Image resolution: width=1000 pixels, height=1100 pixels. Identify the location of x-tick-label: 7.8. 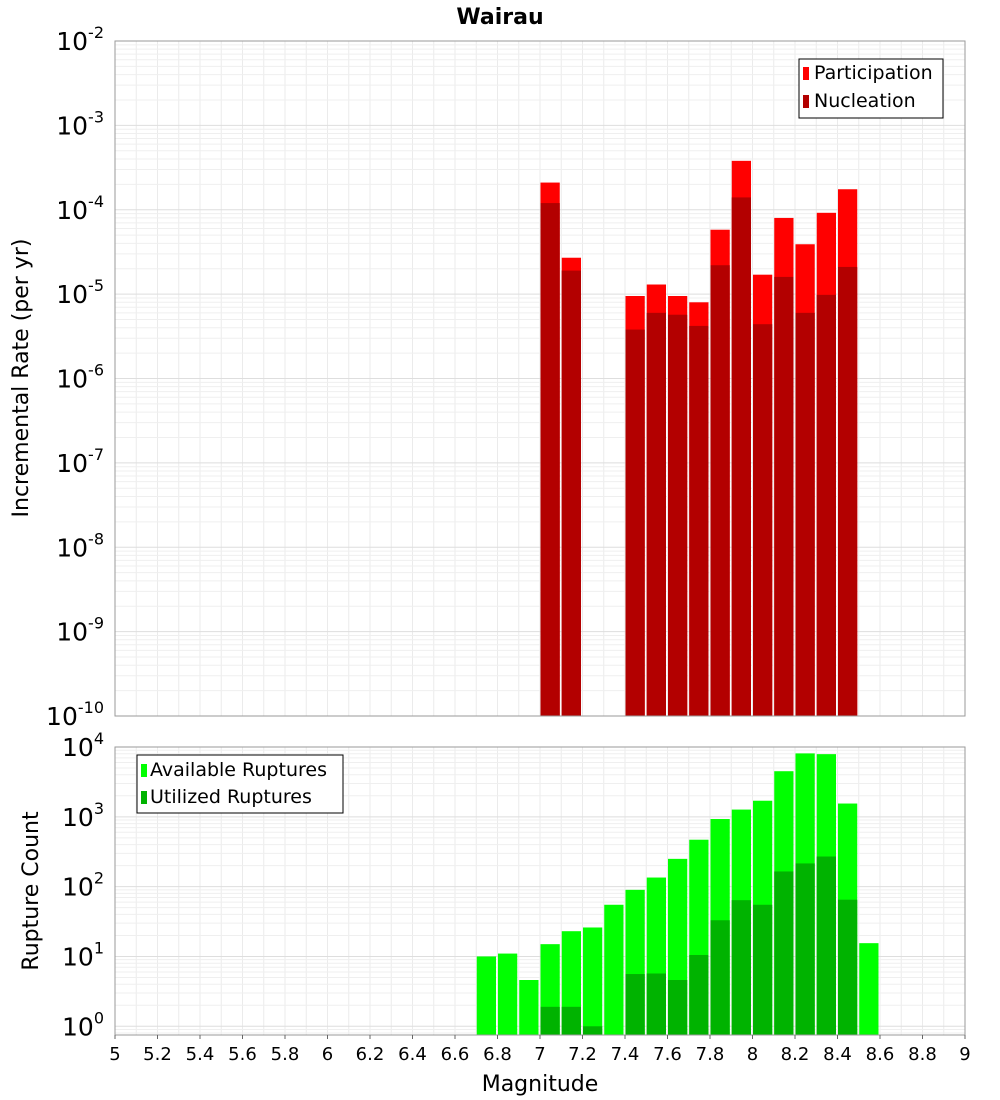
(710, 1054).